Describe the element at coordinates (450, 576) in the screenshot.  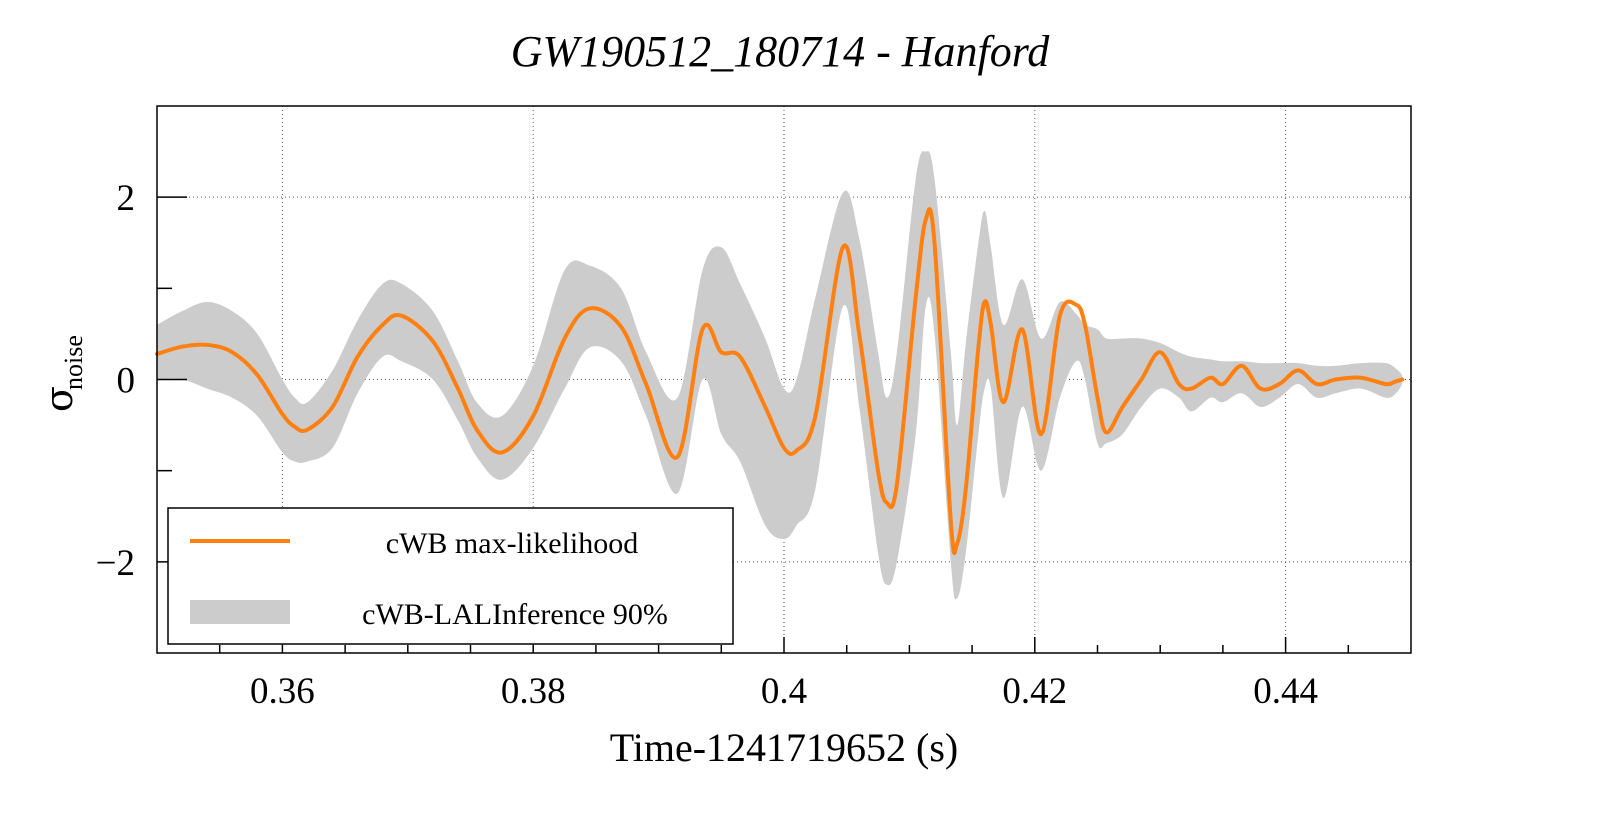
I see `legend: cWB max-likelihood cWB-LALInference 90%` at that location.